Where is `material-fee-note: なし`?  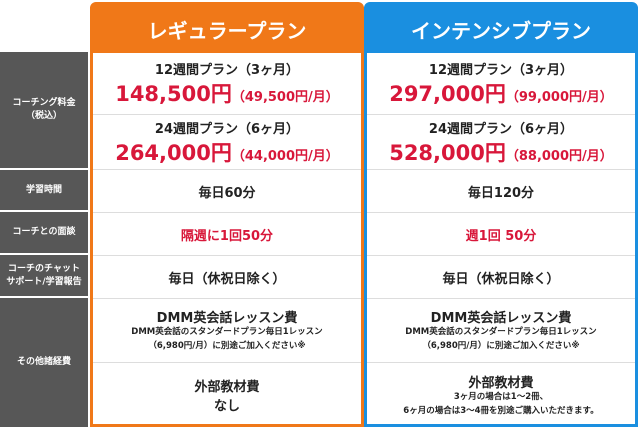 material-fee-note: なし is located at coordinates (226, 406).